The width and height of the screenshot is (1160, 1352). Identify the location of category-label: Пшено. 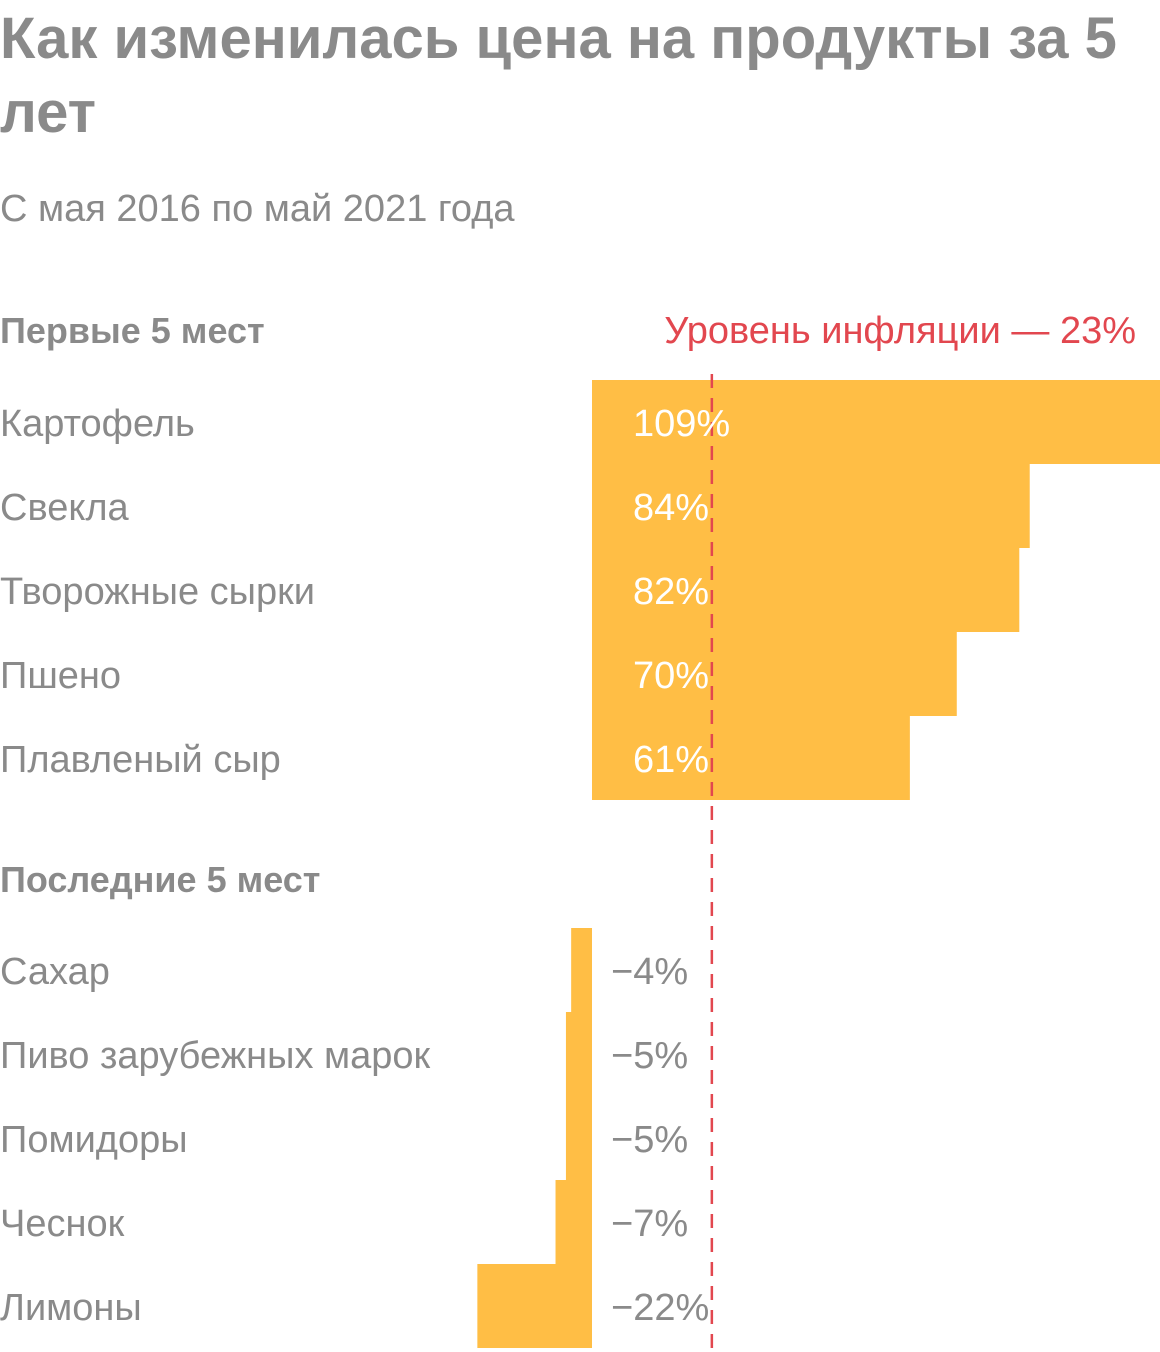
(60, 676).